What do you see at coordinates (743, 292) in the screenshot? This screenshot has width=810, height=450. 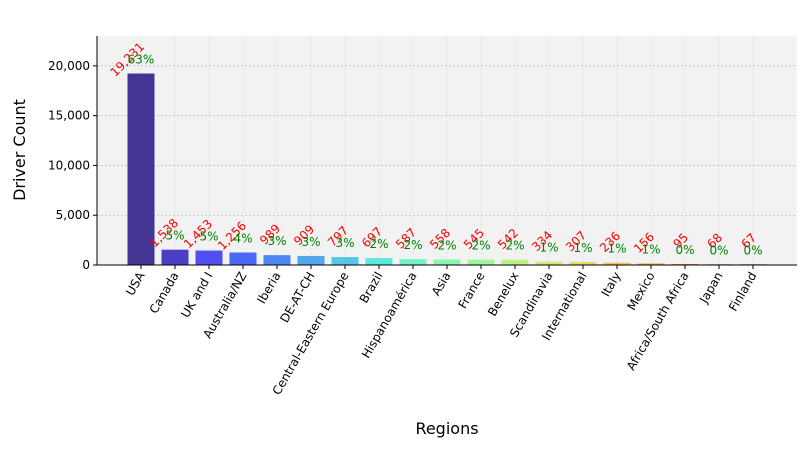 I see `x-tick-label: Finland` at bounding box center [743, 292].